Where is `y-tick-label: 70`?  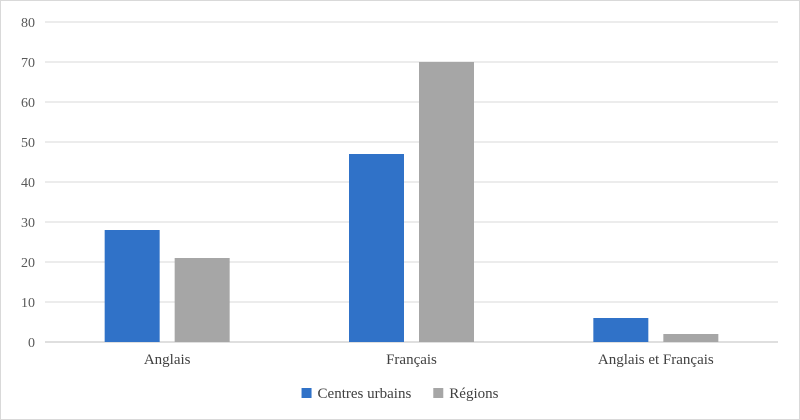
y-tick-label: 70 is located at coordinates (28, 63).